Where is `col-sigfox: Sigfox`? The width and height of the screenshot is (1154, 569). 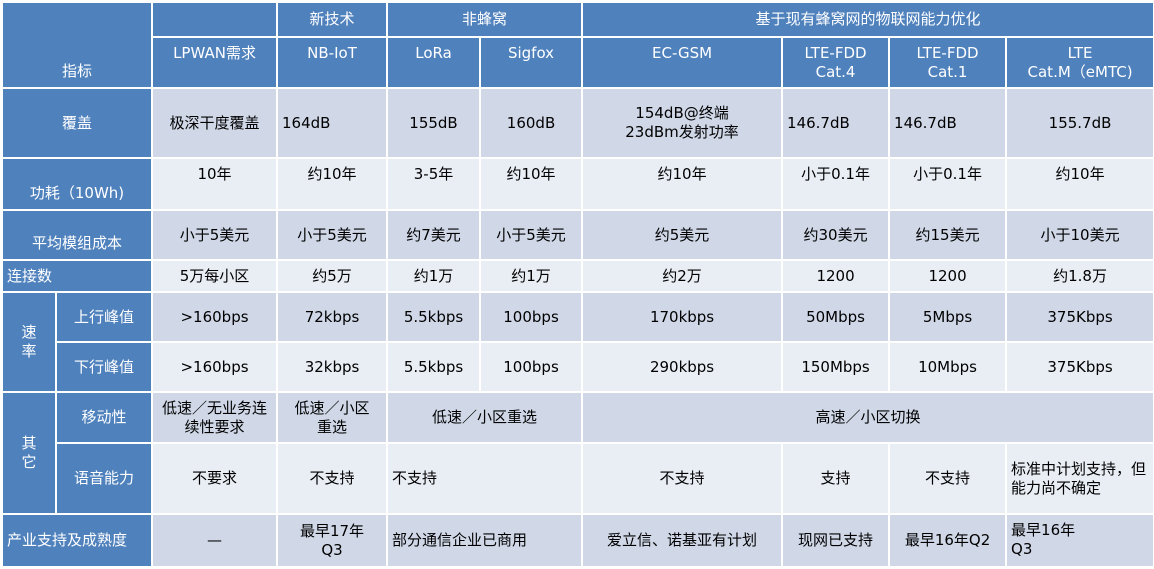 col-sigfox: Sigfox is located at coordinates (531, 62).